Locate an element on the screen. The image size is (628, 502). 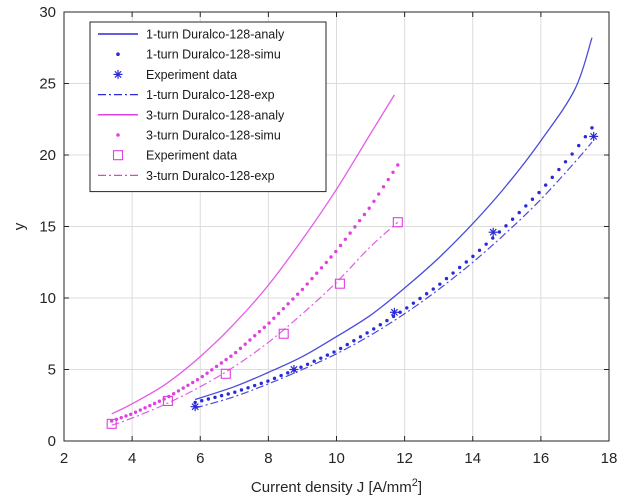
y-tick-label: 30 is located at coordinates (47, 12).